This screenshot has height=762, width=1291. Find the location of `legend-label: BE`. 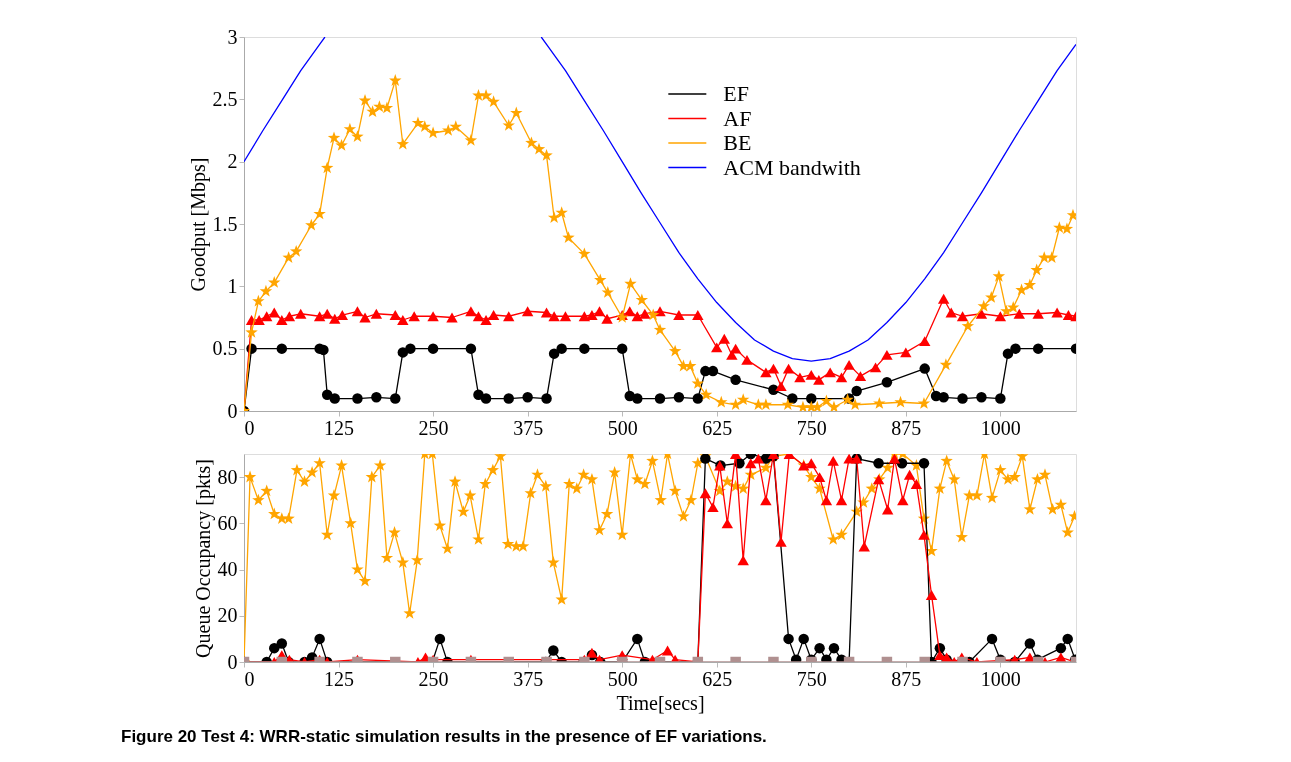

legend-label: BE is located at coordinates (737, 142).